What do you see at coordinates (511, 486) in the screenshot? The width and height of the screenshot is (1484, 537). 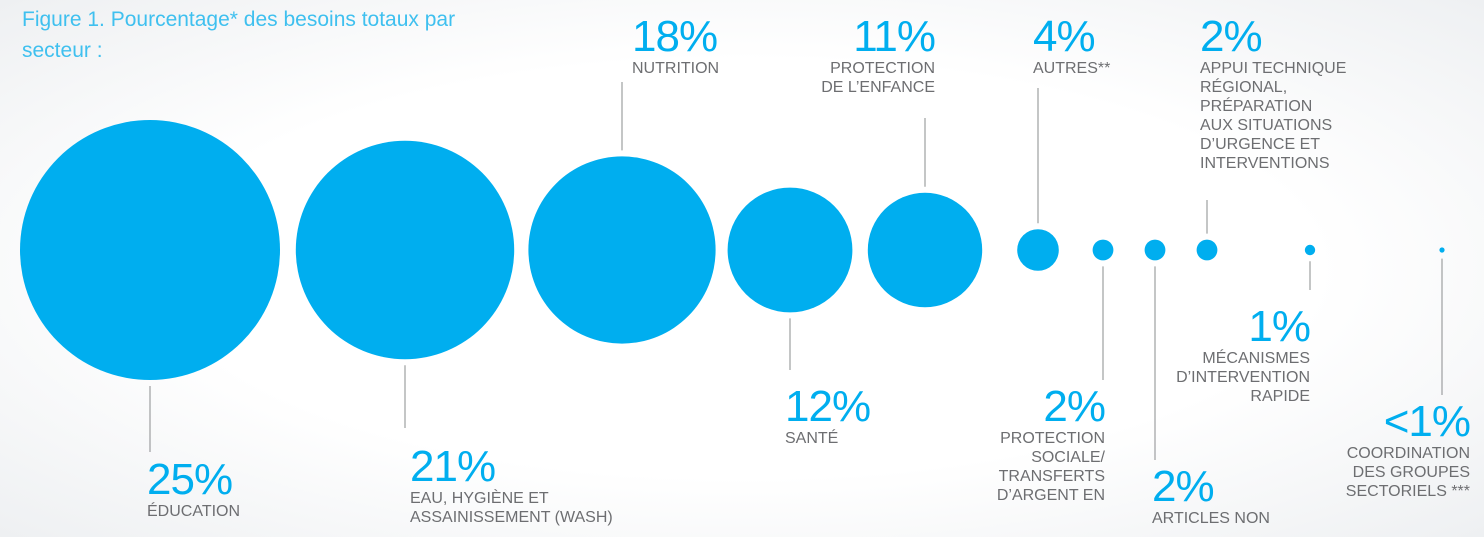 I see `bubble-label: 21% EAU, HYGIÈNE ET ASSAINISSEMENT (WASH)` at bounding box center [511, 486].